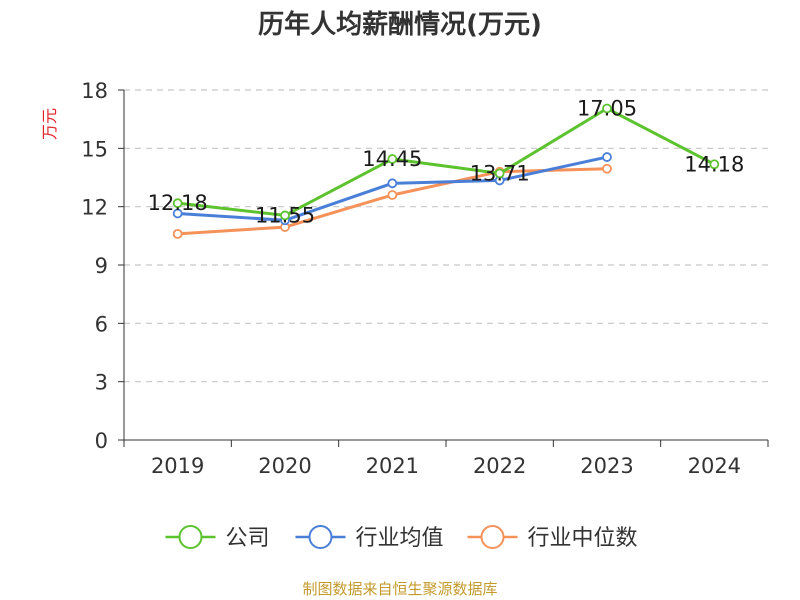 This screenshot has width=800, height=600. I want to click on y-tick-label: 3, so click(101, 383).